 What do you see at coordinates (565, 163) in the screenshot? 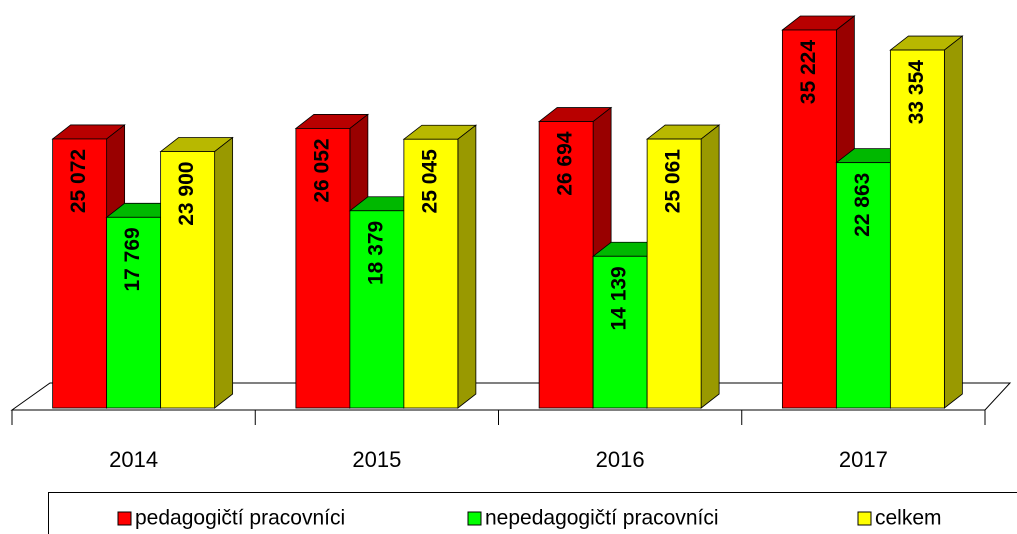
I see `value-label: 26 694` at bounding box center [565, 163].